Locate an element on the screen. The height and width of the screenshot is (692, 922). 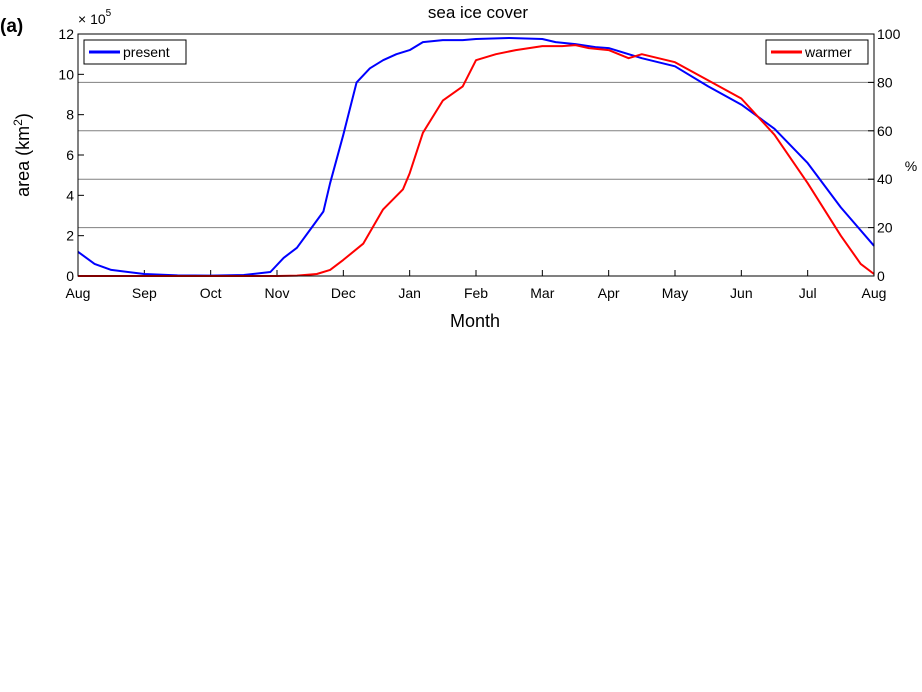
legend-warmer: warmer is located at coordinates (817, 52).